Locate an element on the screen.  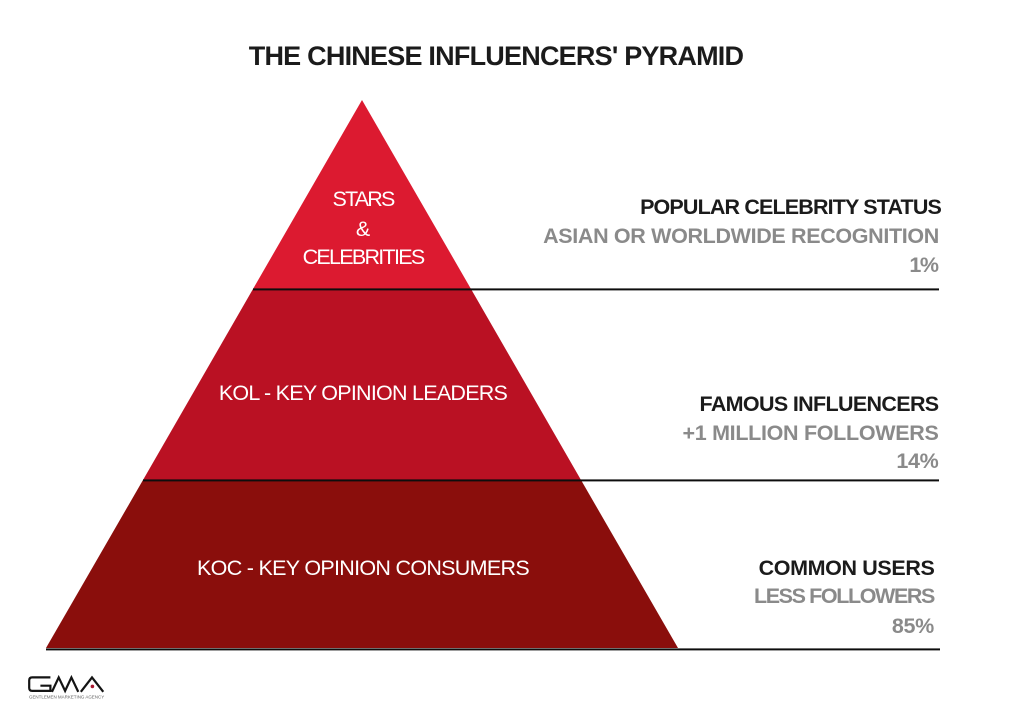
svg-text: GENTLEMEN MARKETING AGENCY is located at coordinates (67, 696).